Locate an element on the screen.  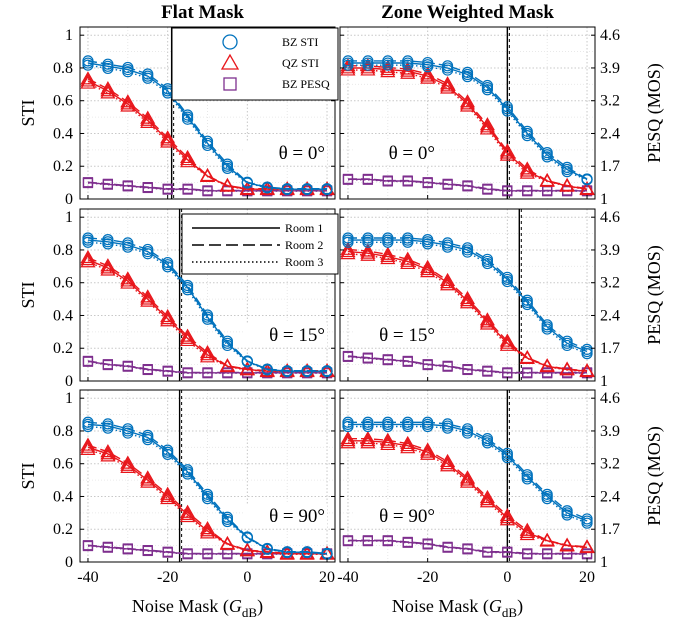
legend-label-marker: QZ STI is located at coordinates (300, 63).